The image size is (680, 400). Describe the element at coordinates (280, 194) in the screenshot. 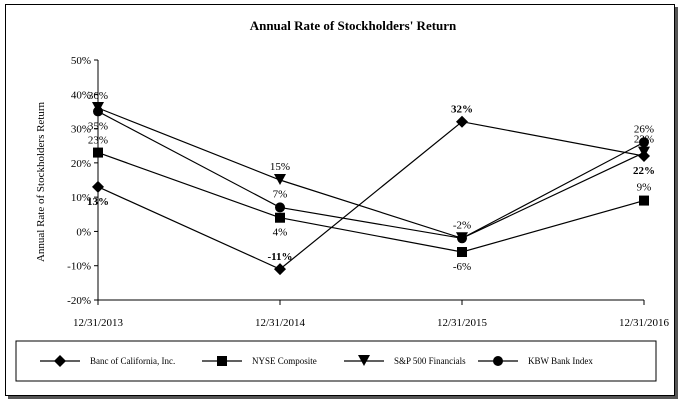

I see `data-label: 7%` at that location.